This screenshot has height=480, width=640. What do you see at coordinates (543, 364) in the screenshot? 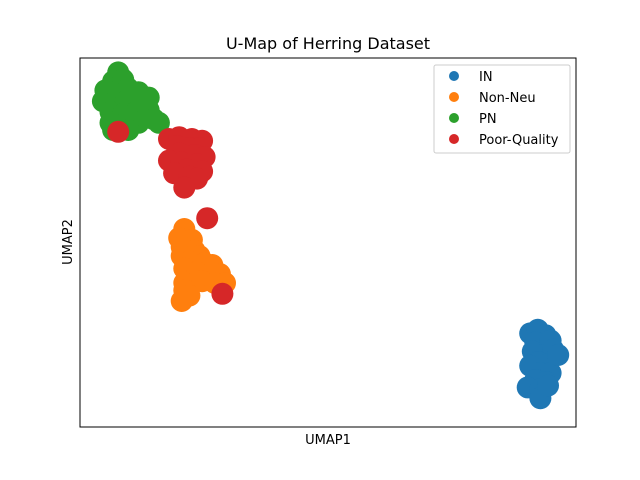
I see `series-in` at bounding box center [543, 364].